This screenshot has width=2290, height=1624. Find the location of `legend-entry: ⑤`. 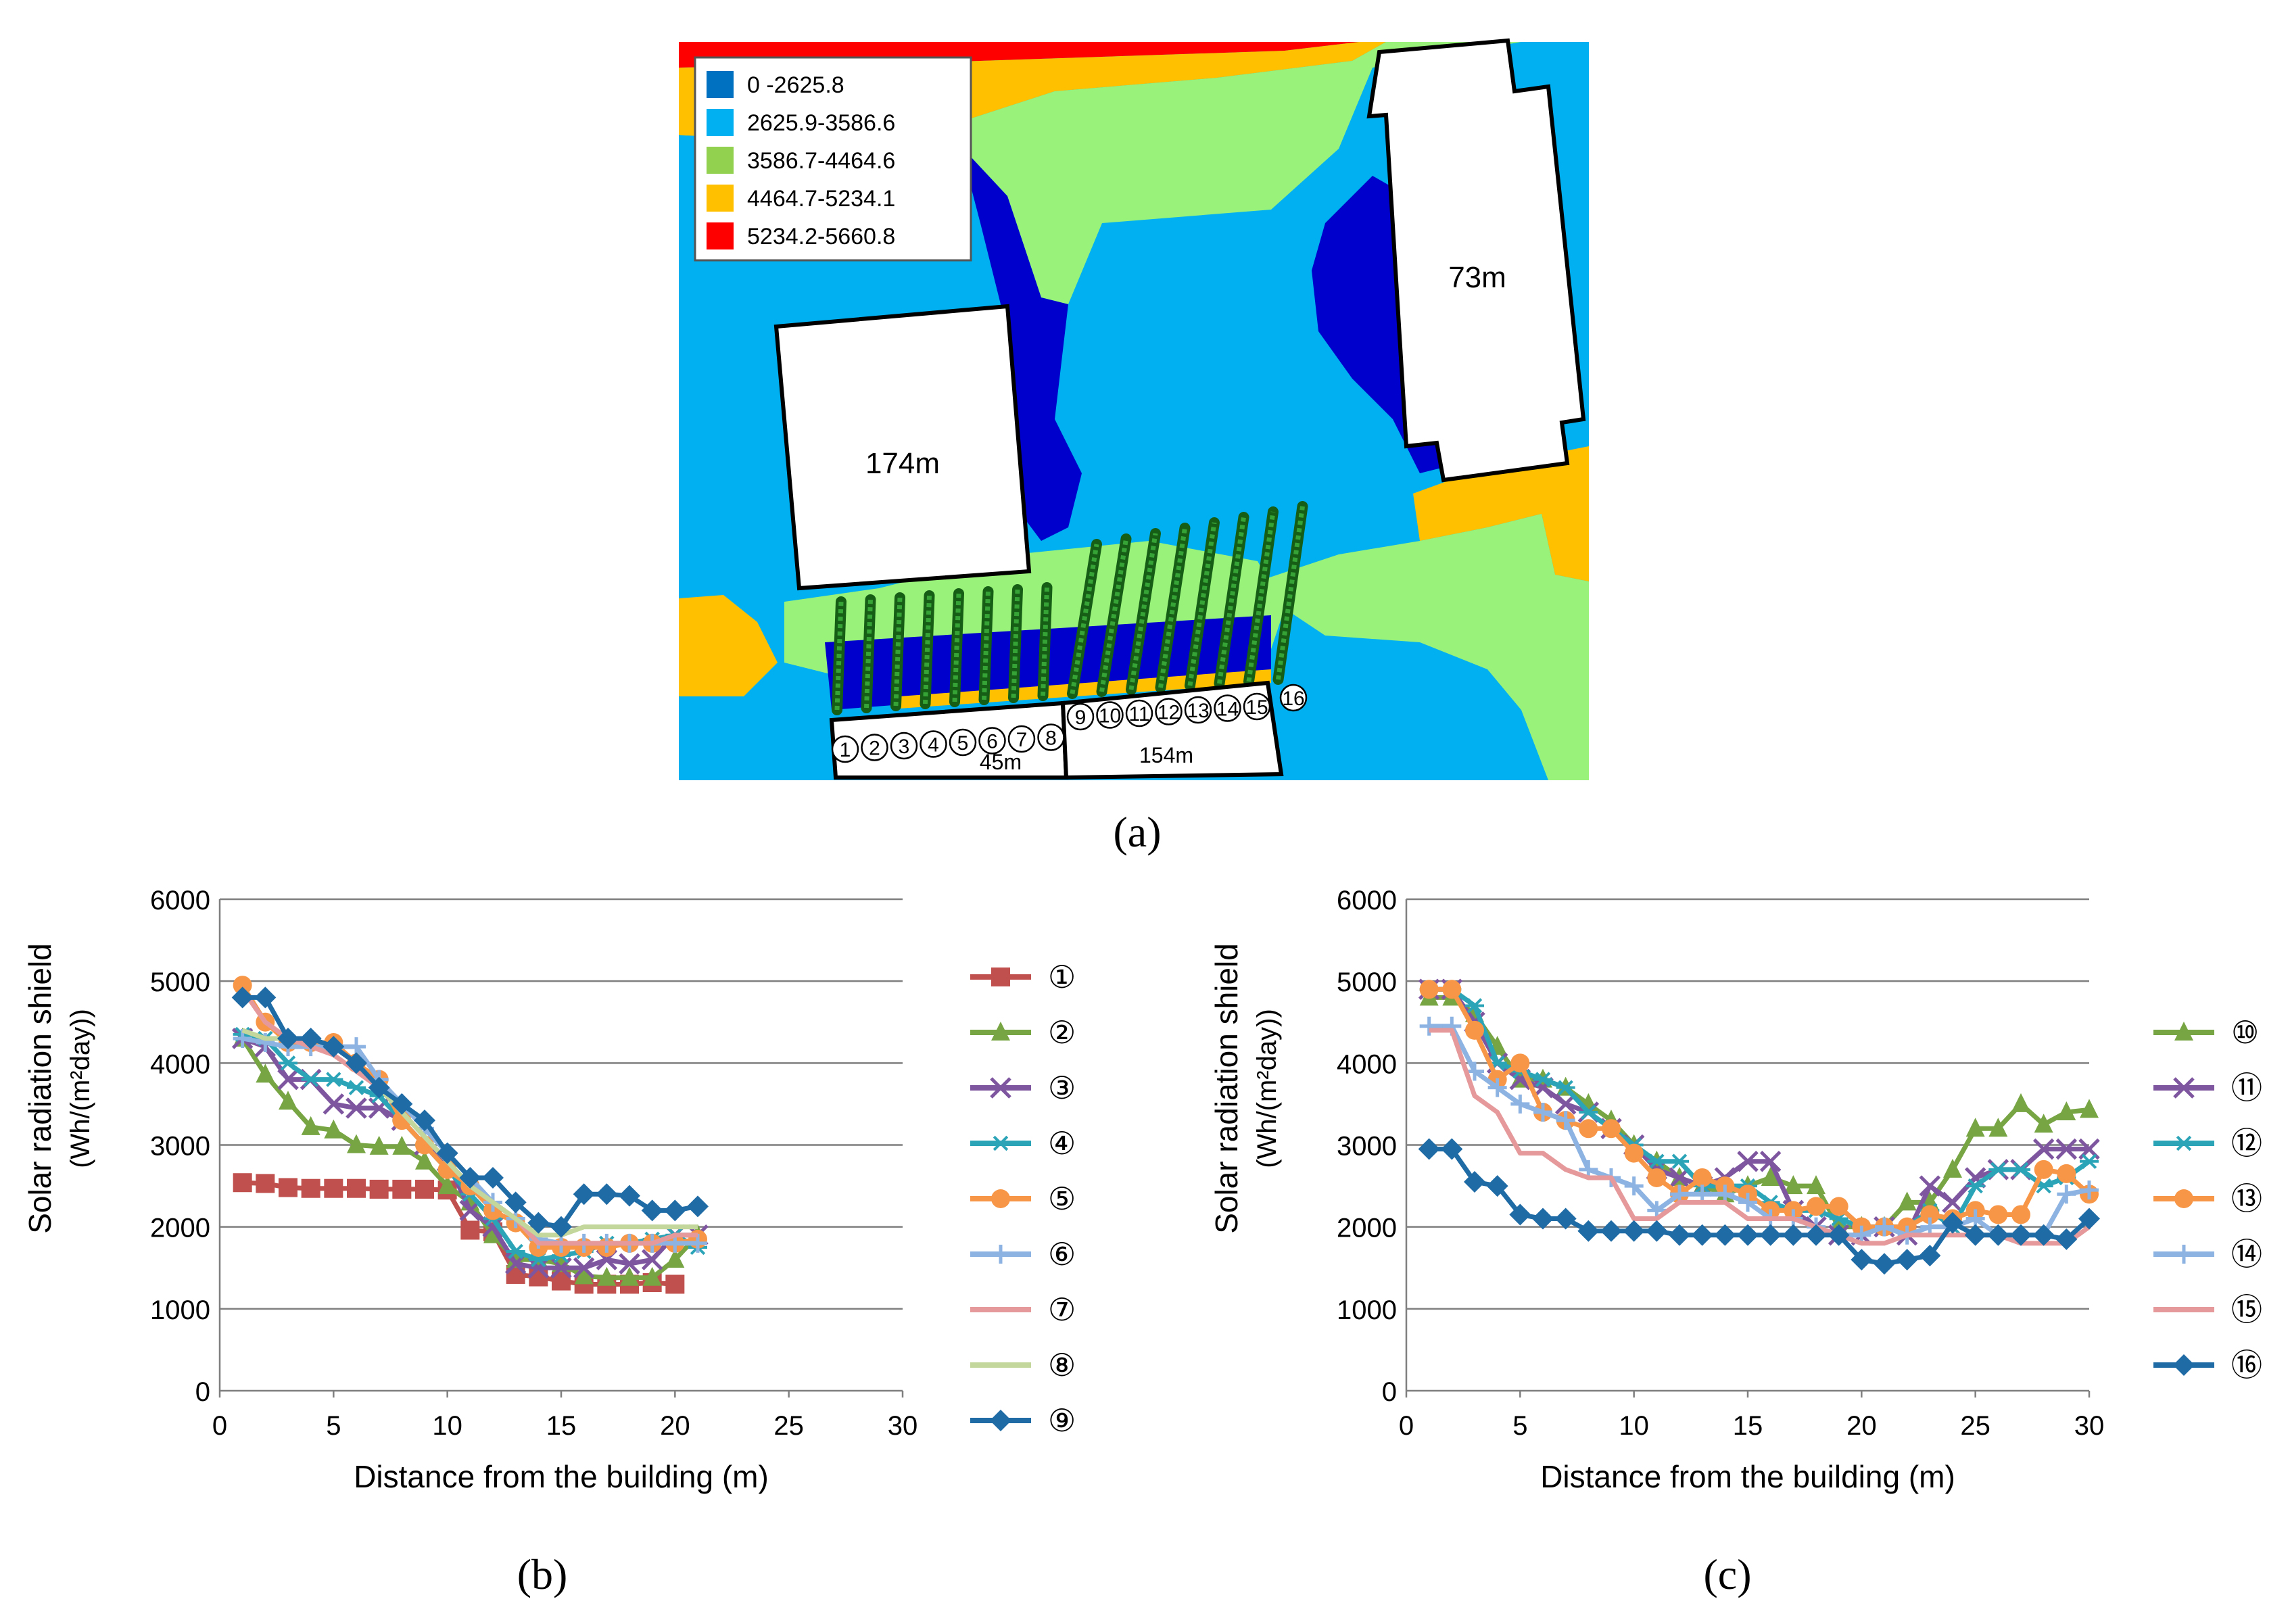

legend-entry: ⑤ is located at coordinates (1023, 1198).